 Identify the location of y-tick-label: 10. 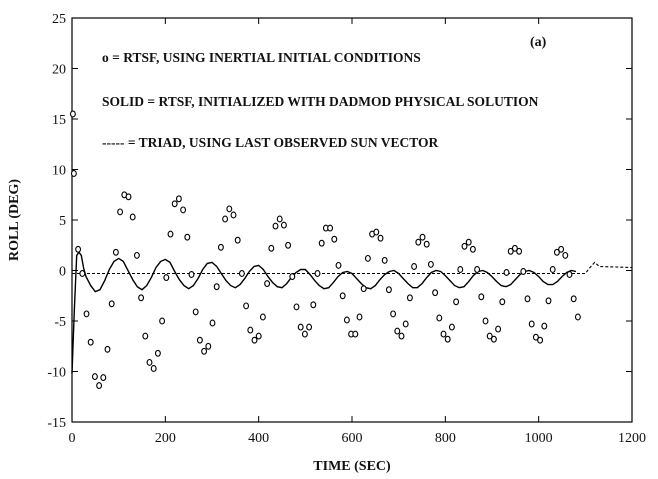
(59, 171).